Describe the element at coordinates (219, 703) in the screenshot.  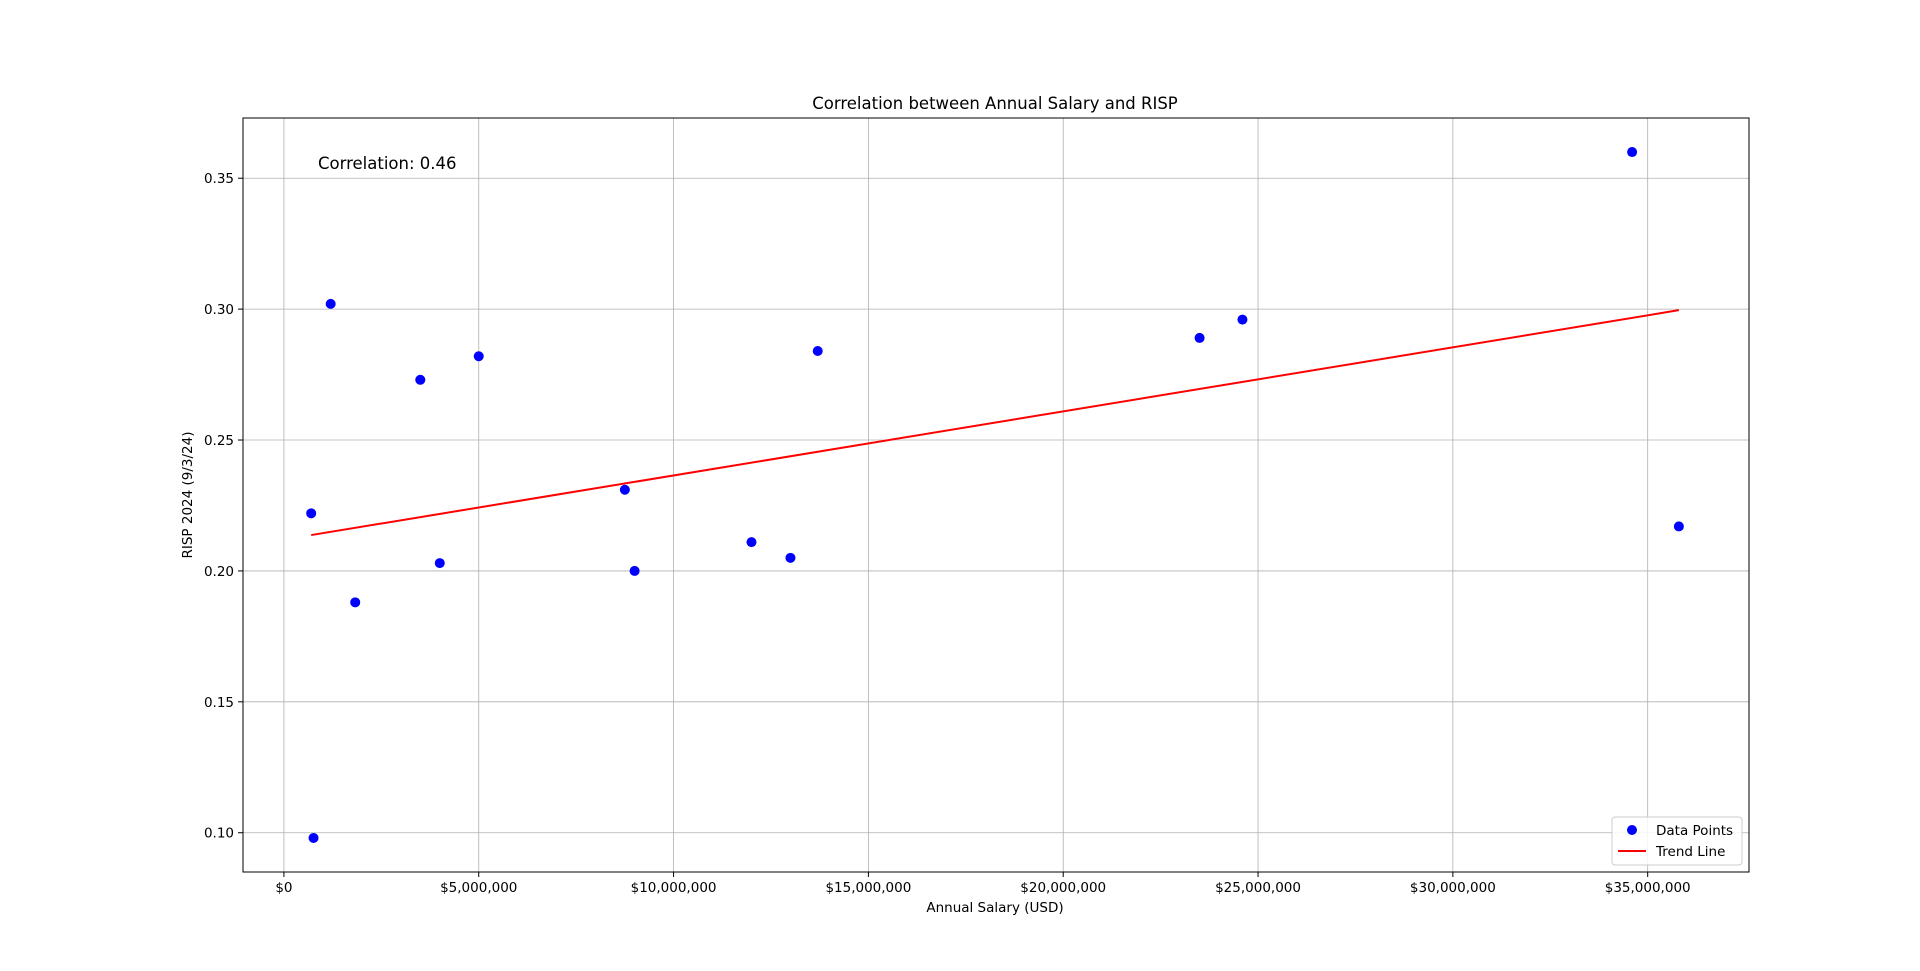
I see `y-tick-label: 0.15` at that location.